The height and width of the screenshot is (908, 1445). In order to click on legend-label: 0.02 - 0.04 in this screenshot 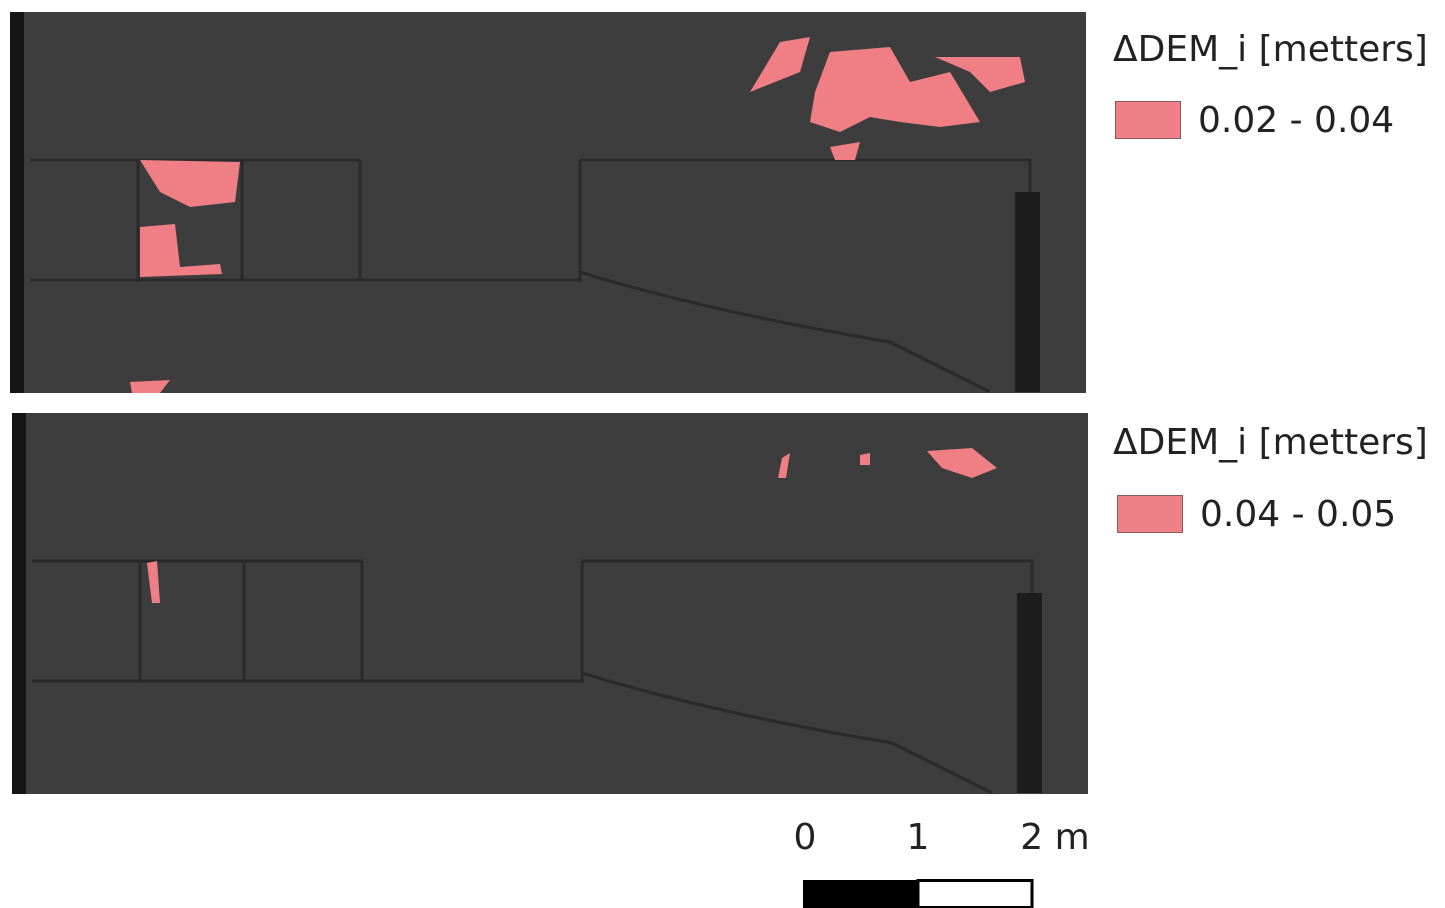, I will do `click(1296, 120)`.